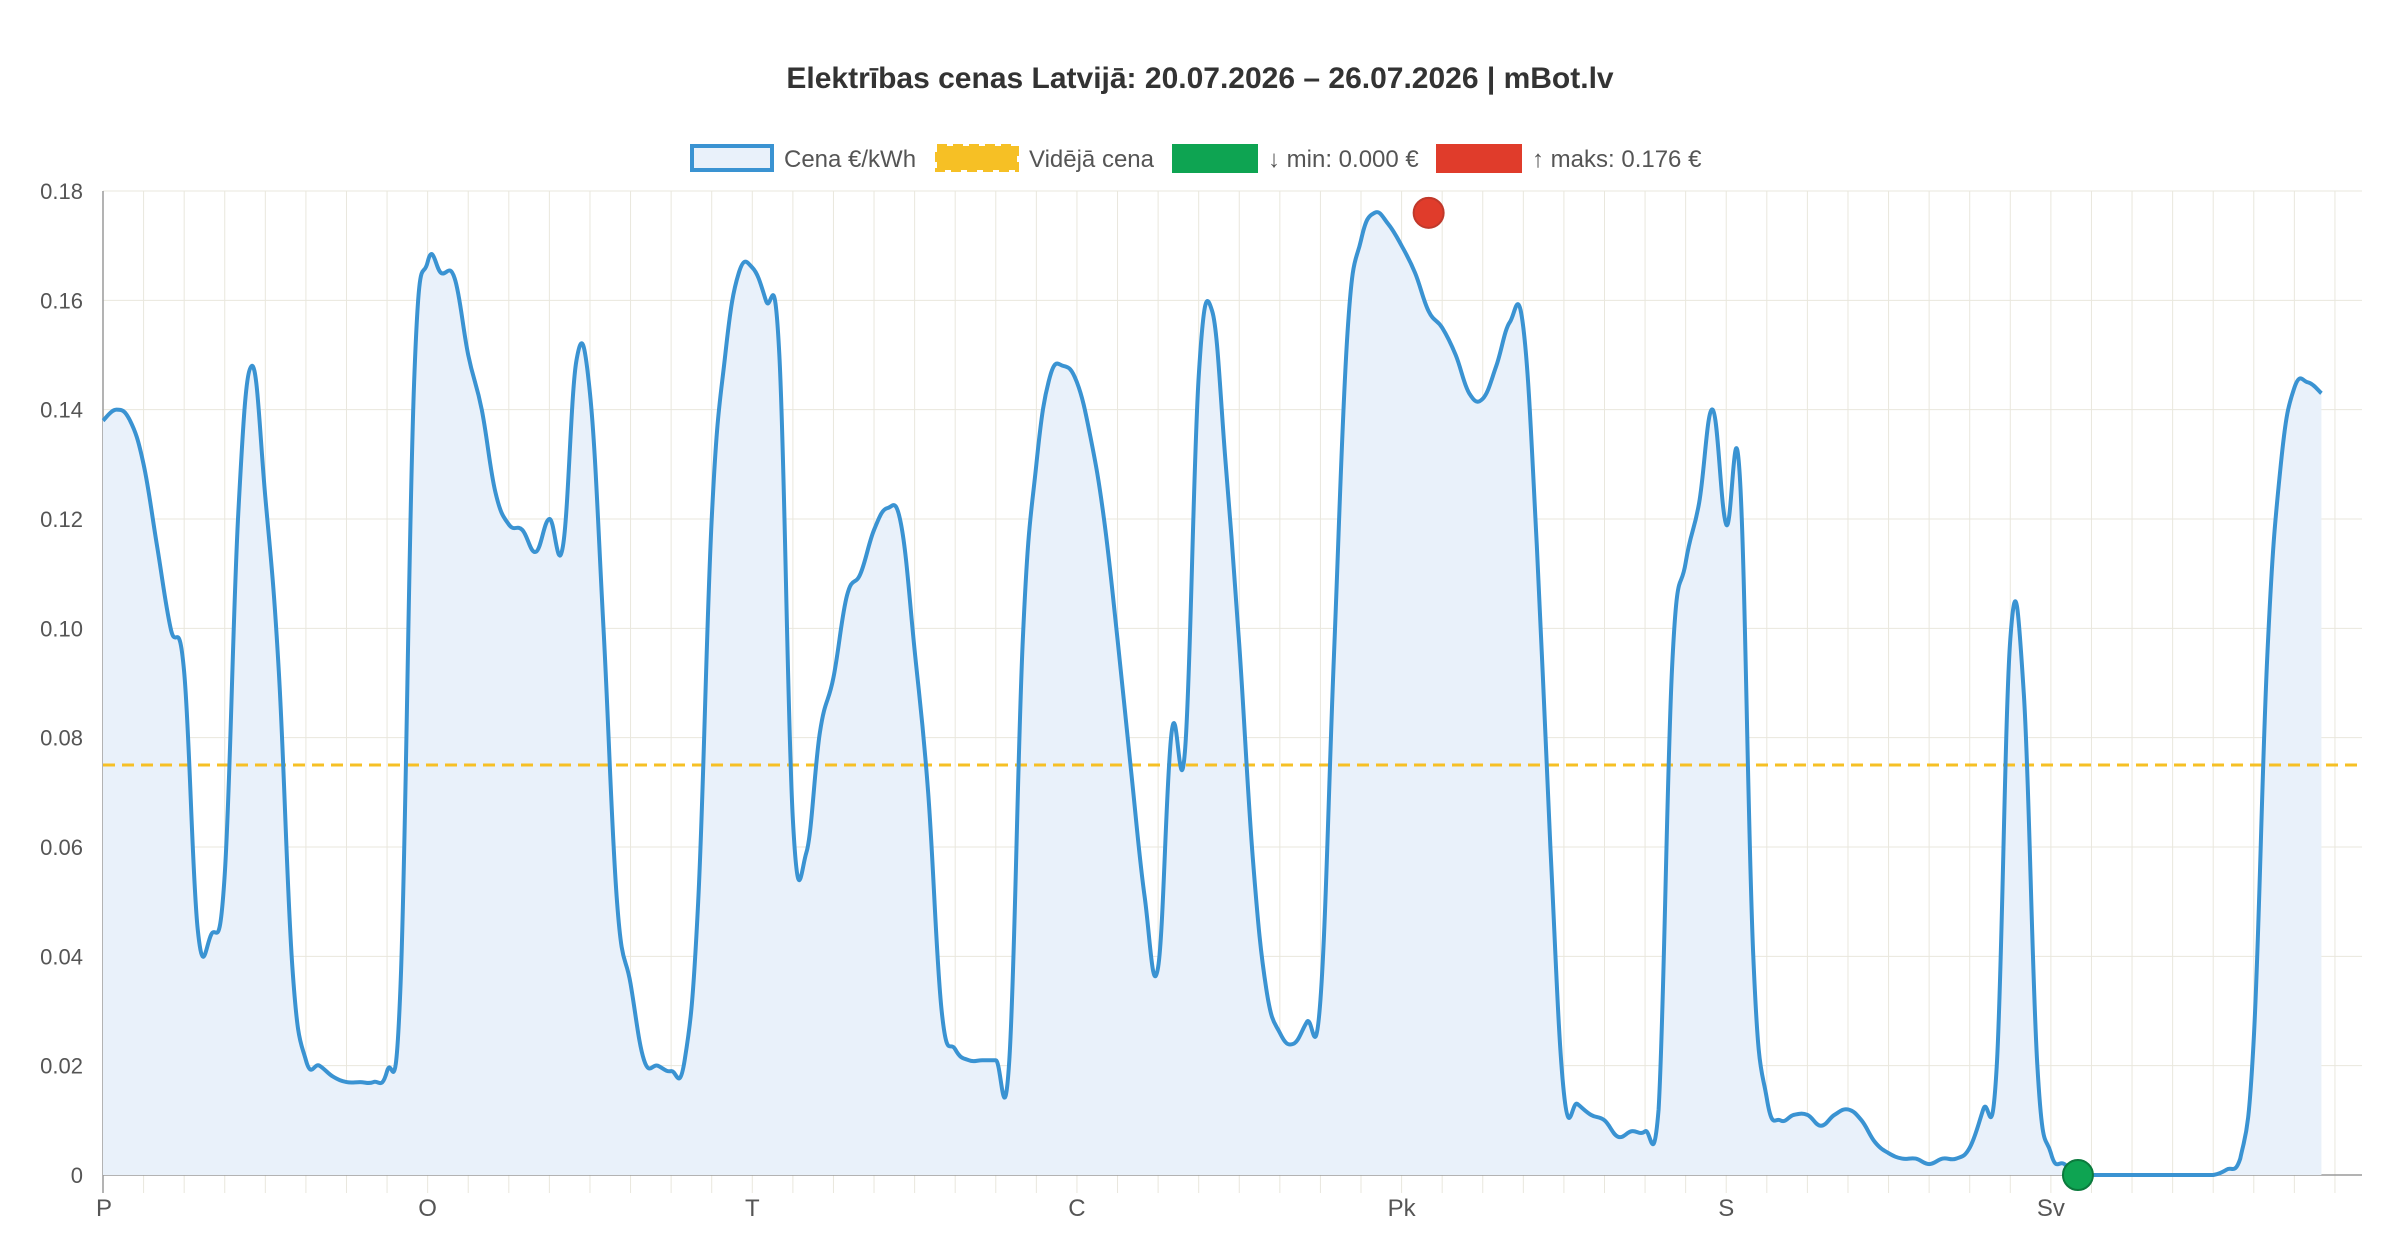  I want to click on legend-label-average: Vidējā cena, so click(1092, 159).